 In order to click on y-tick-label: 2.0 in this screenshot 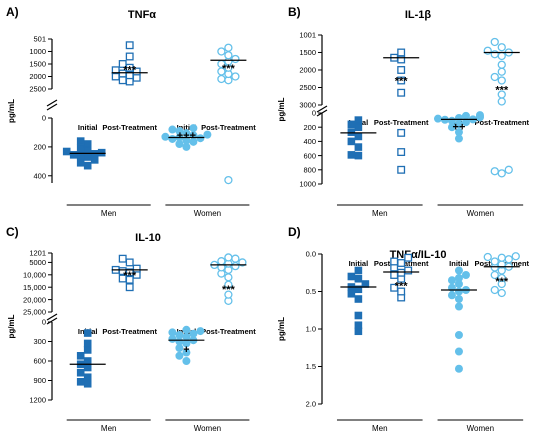, I will do `click(311, 404)`.